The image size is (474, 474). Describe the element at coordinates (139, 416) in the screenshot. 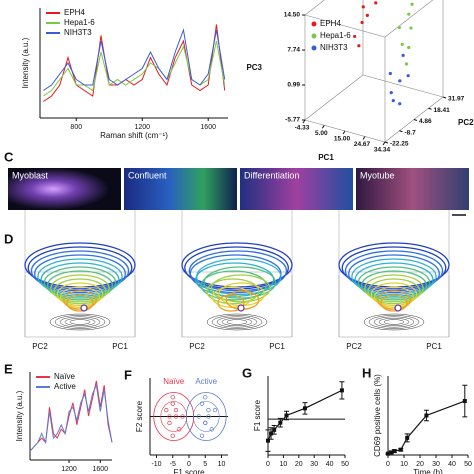

I see `y-axis-label: F2 score` at that location.